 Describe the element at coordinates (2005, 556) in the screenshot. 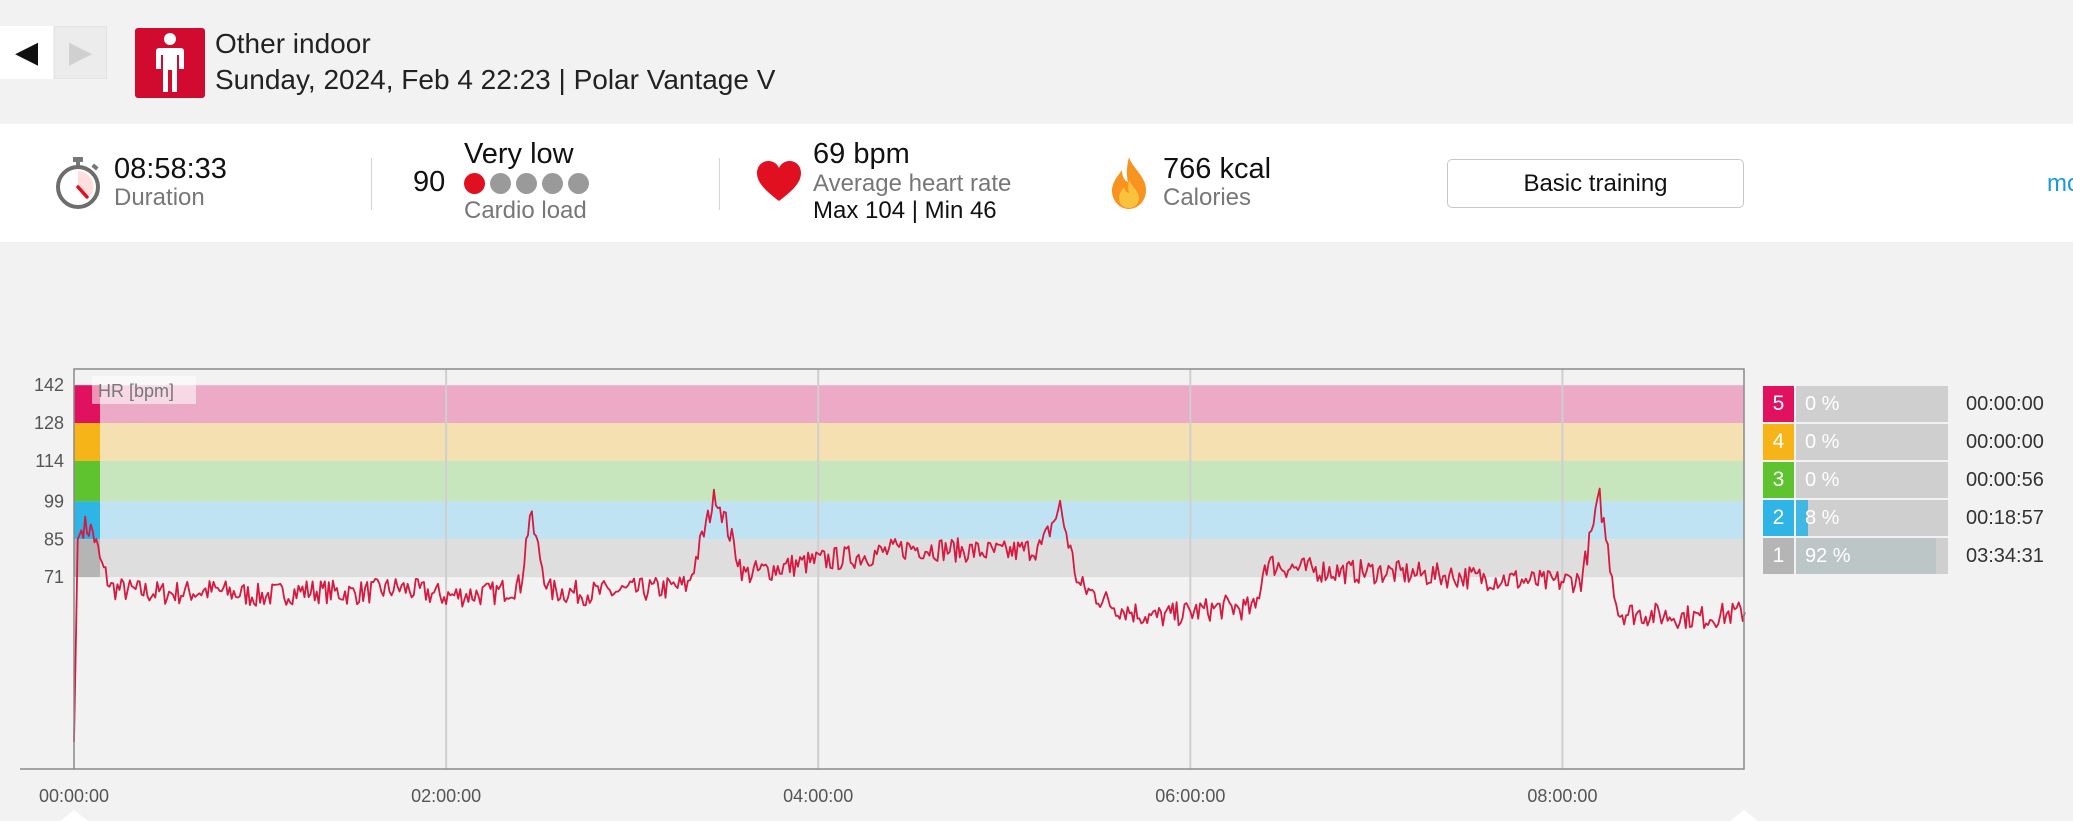

I see `zone-time: 03:34:31` at that location.